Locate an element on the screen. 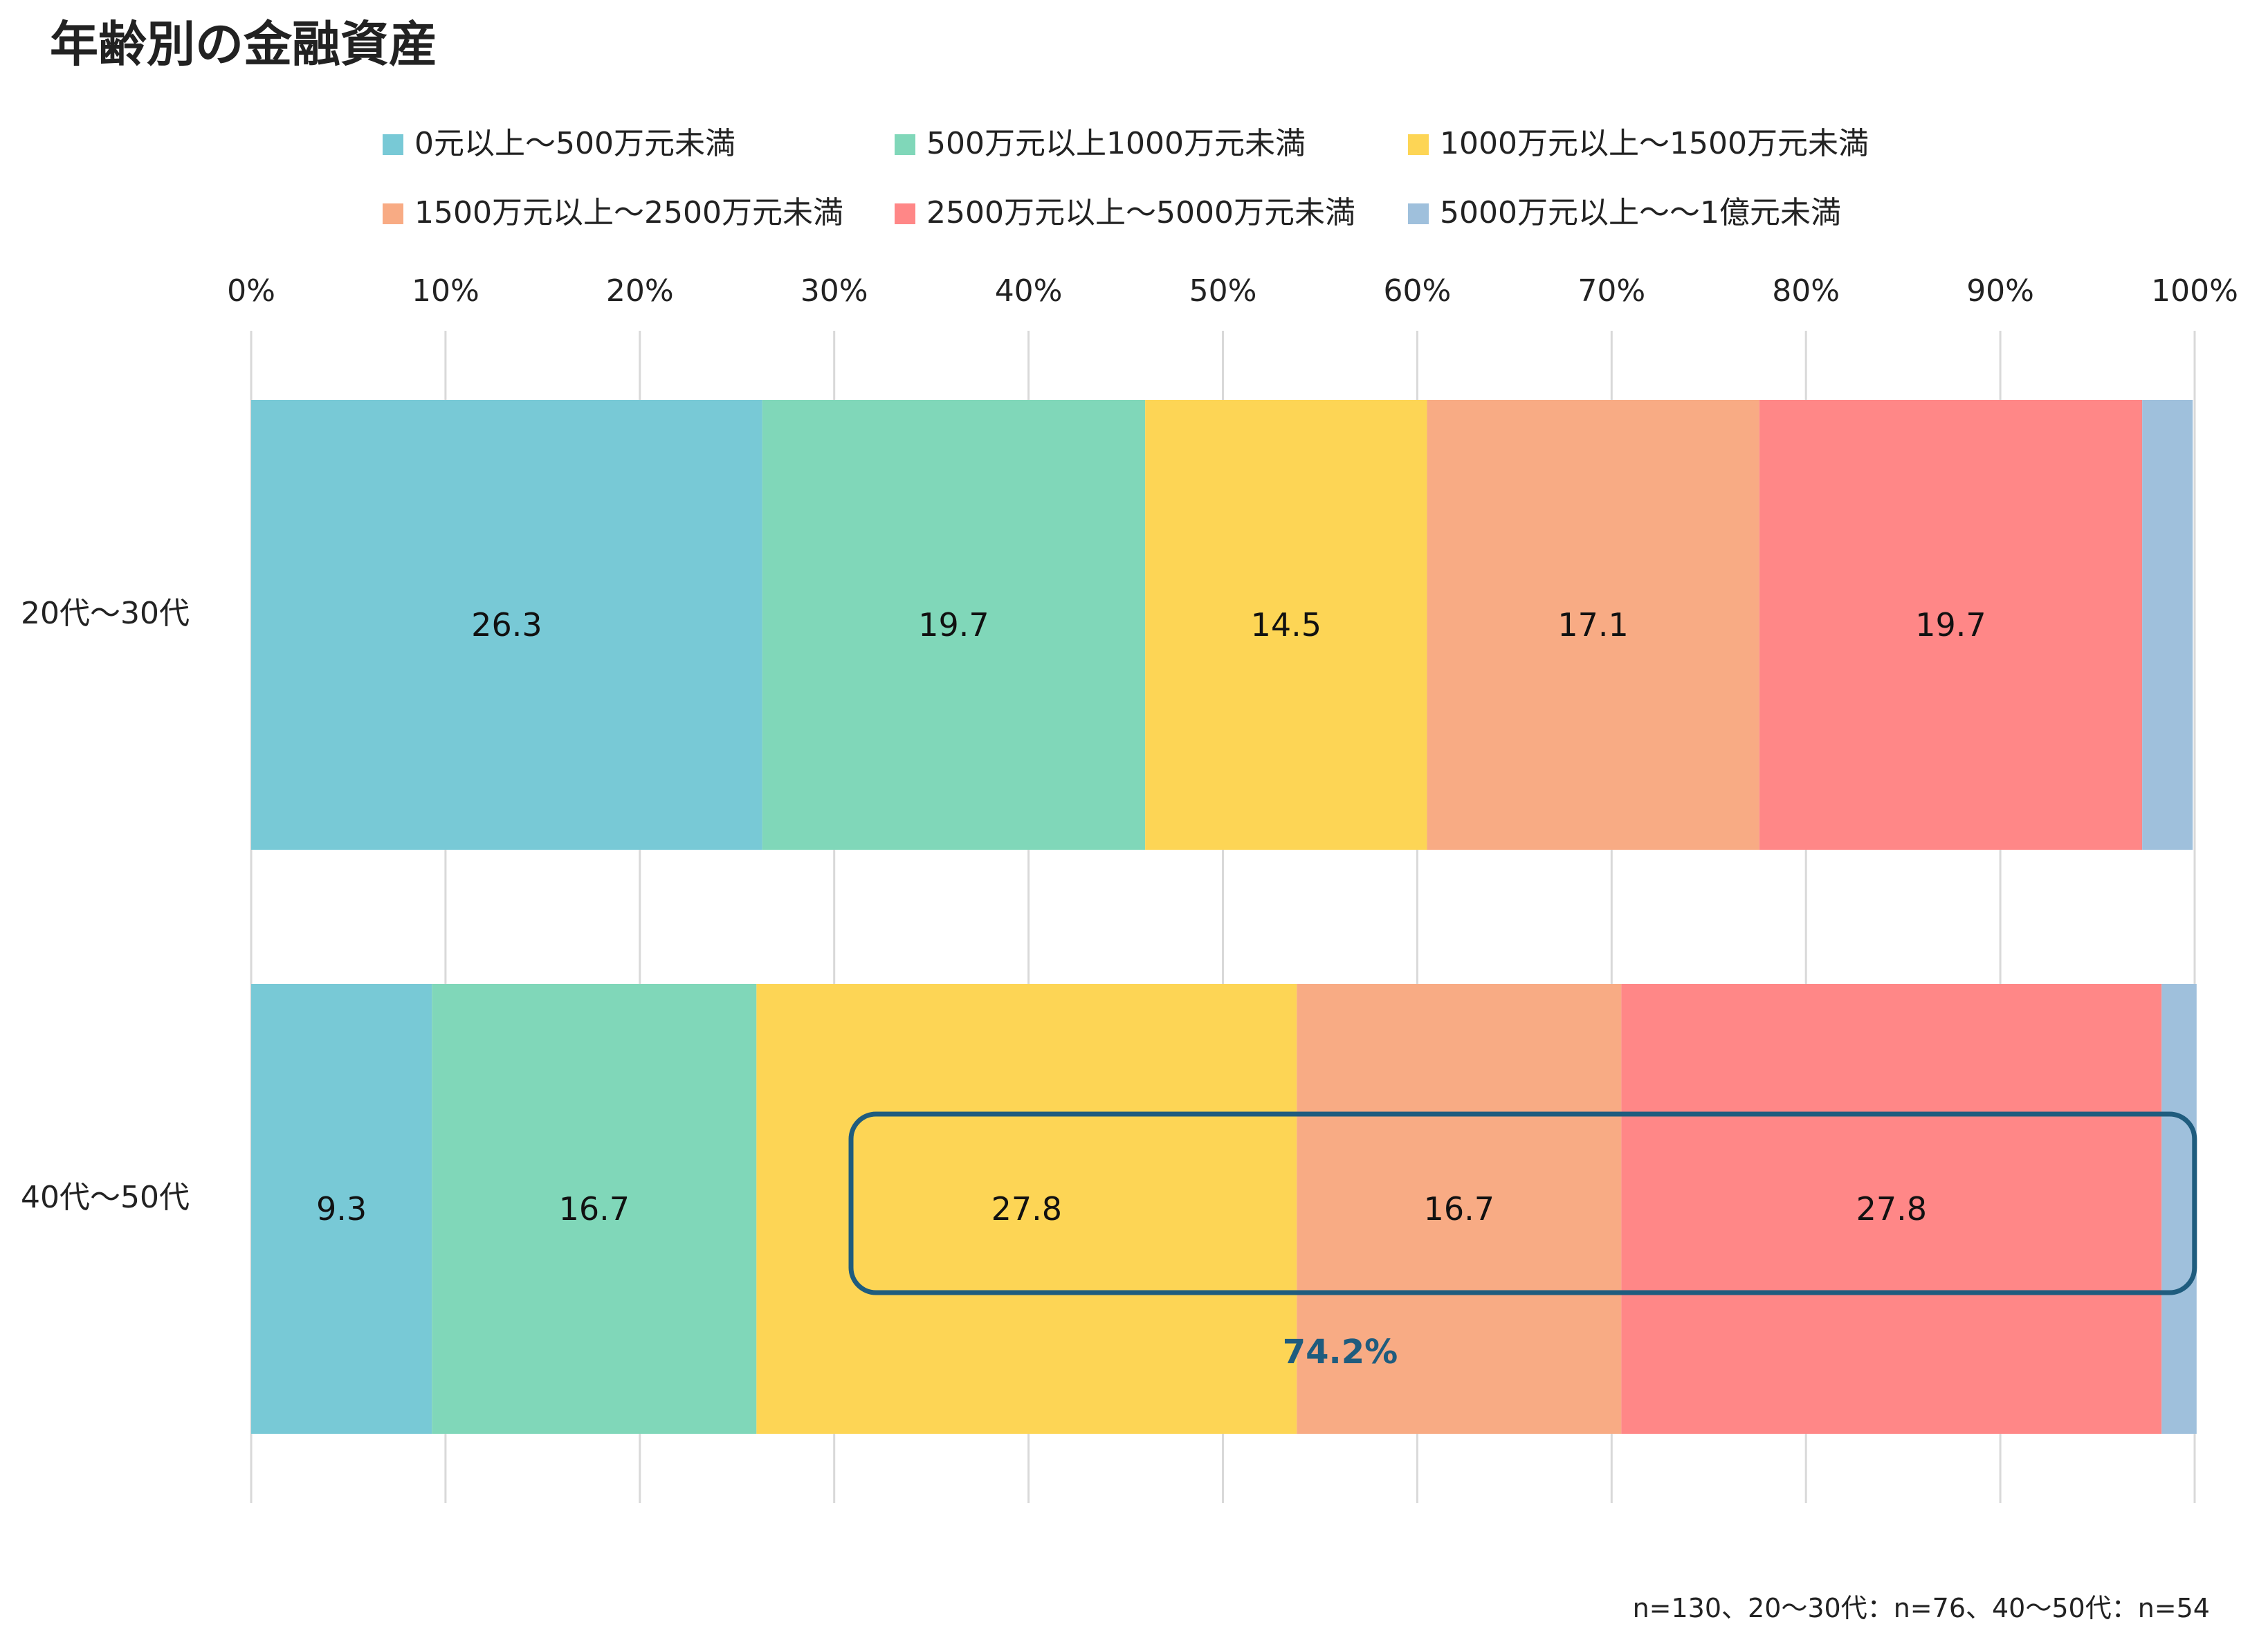  legend-label: 1500万元以上〜2500万元未満 is located at coordinates (628, 212).